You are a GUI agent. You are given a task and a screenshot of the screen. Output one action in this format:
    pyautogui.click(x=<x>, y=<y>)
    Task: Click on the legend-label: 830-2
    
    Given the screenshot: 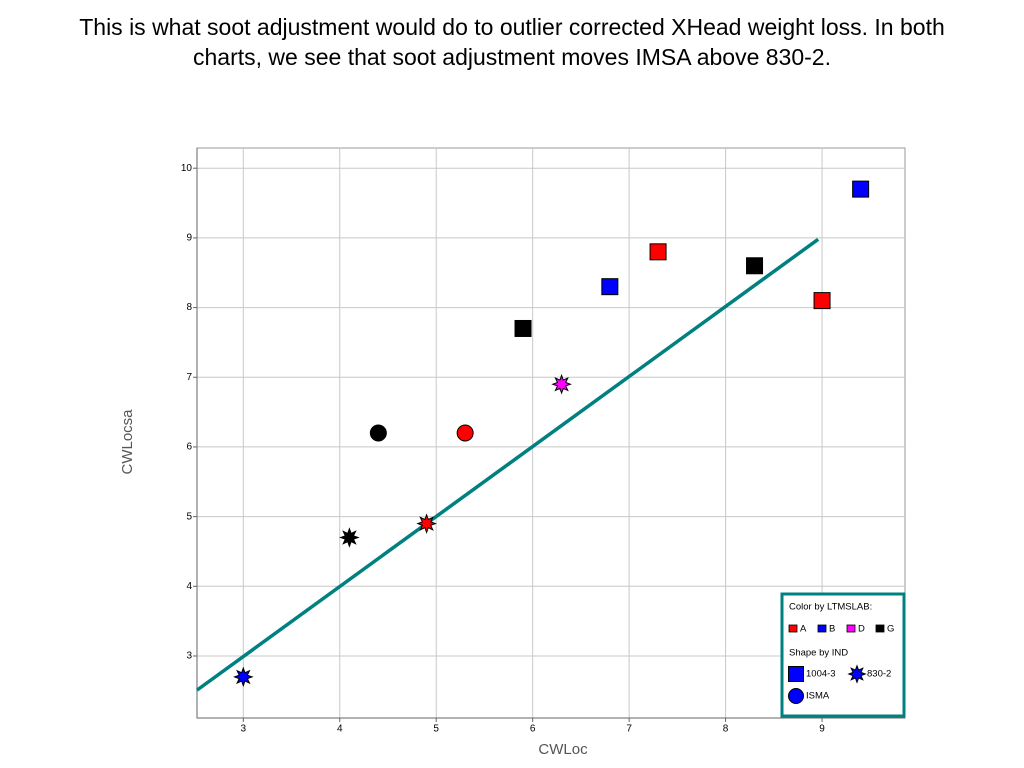 What is the action you would take?
    pyautogui.click(x=879, y=674)
    